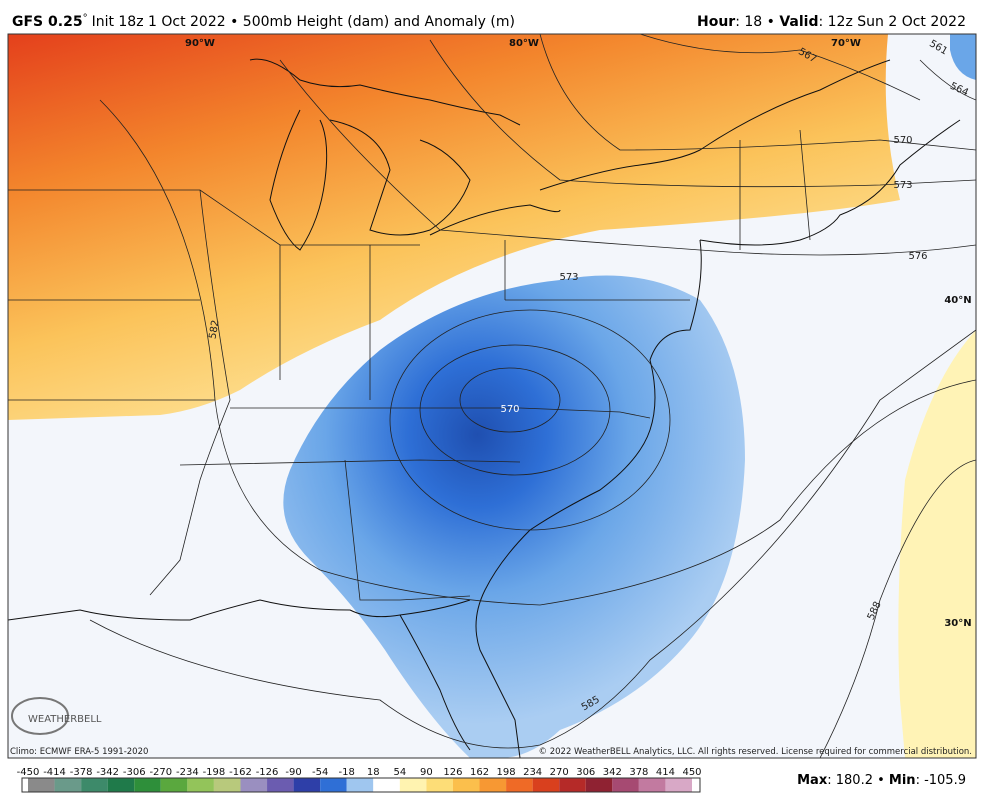 The height and width of the screenshot is (812, 984). I want to click on colorbar-tick-label: -54, so click(320, 772).